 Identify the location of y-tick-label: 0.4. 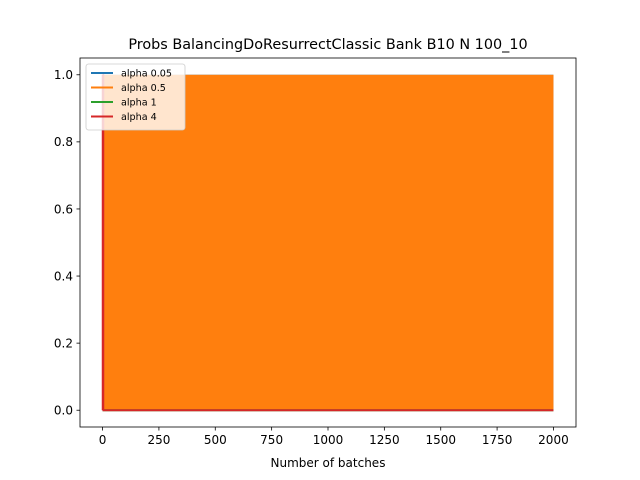
(63, 276).